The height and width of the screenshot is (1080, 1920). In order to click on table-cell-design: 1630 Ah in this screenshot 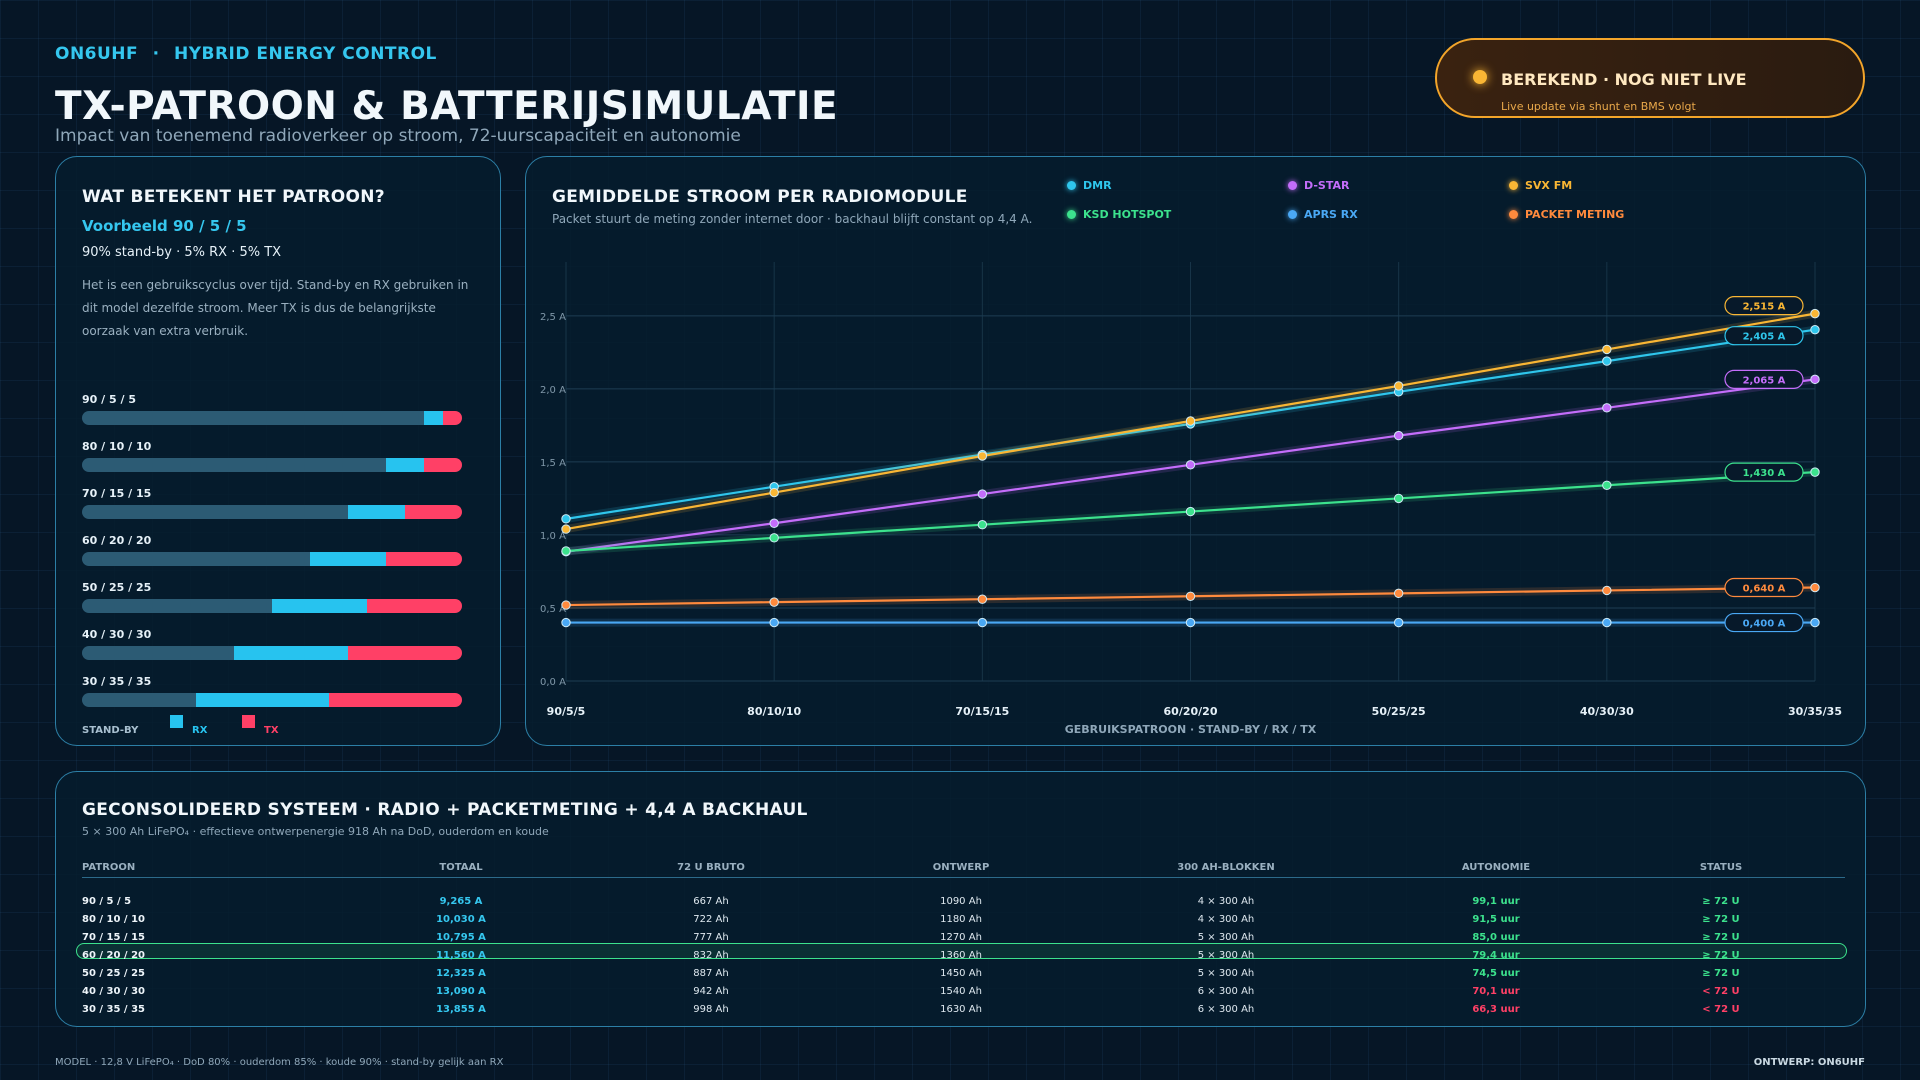, I will do `click(961, 1009)`.